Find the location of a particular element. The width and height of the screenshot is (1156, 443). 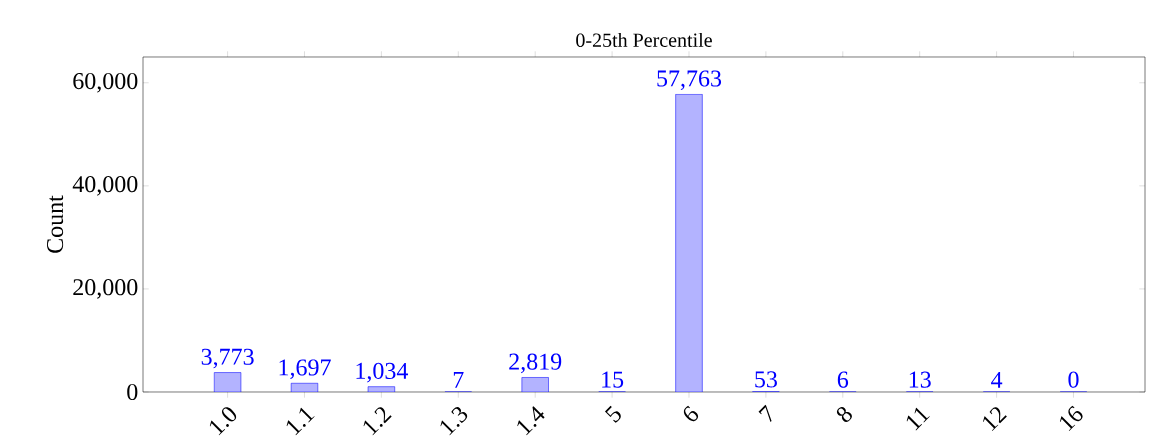

data-label: 0 is located at coordinates (1073, 379).